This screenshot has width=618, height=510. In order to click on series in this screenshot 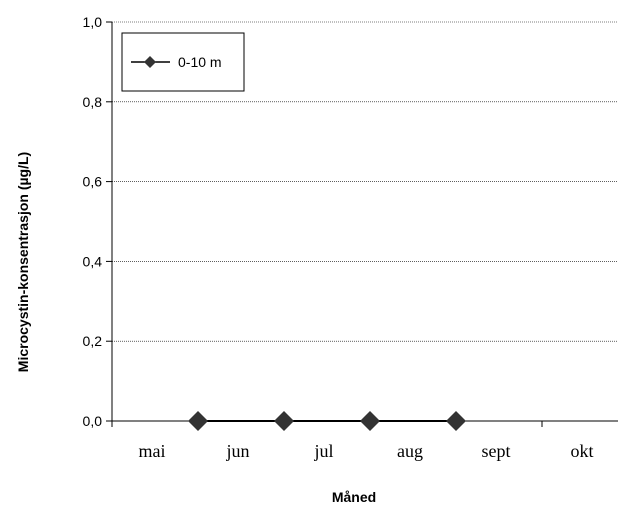, I will do `click(327, 421)`.